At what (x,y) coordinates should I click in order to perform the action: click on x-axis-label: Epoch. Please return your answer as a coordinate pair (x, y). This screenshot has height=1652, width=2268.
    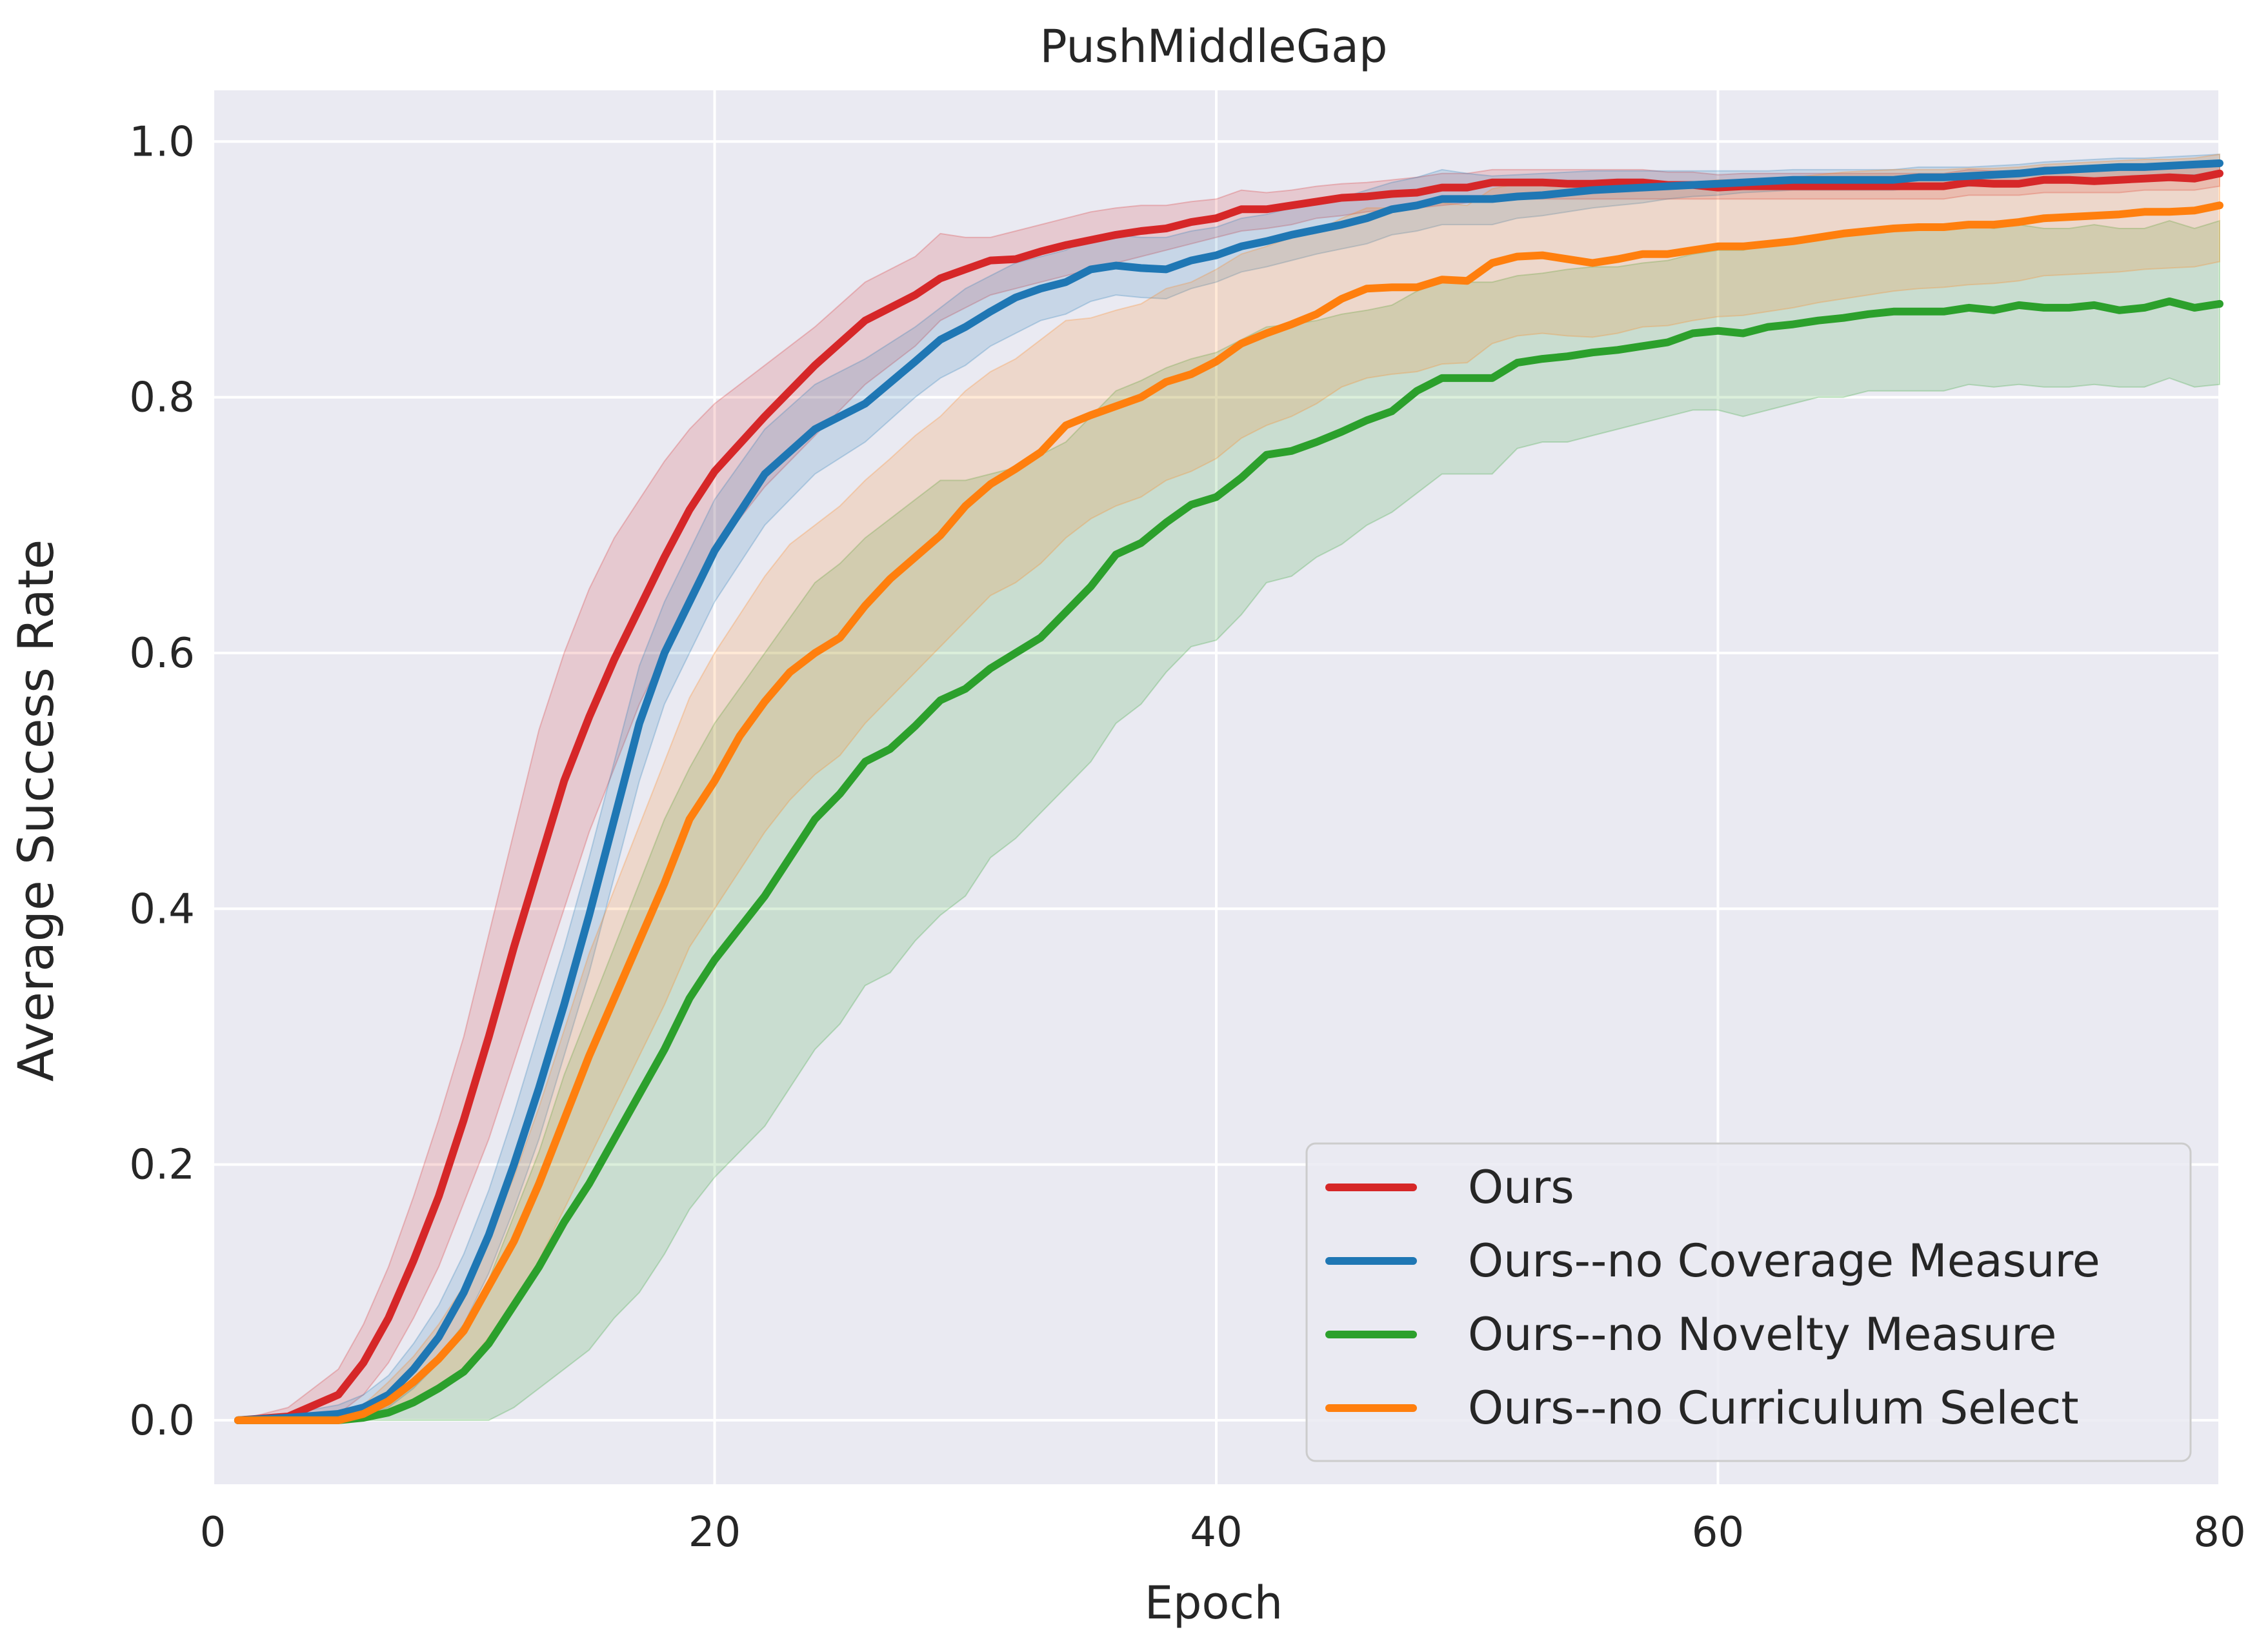
    Looking at the image, I should click on (1214, 1602).